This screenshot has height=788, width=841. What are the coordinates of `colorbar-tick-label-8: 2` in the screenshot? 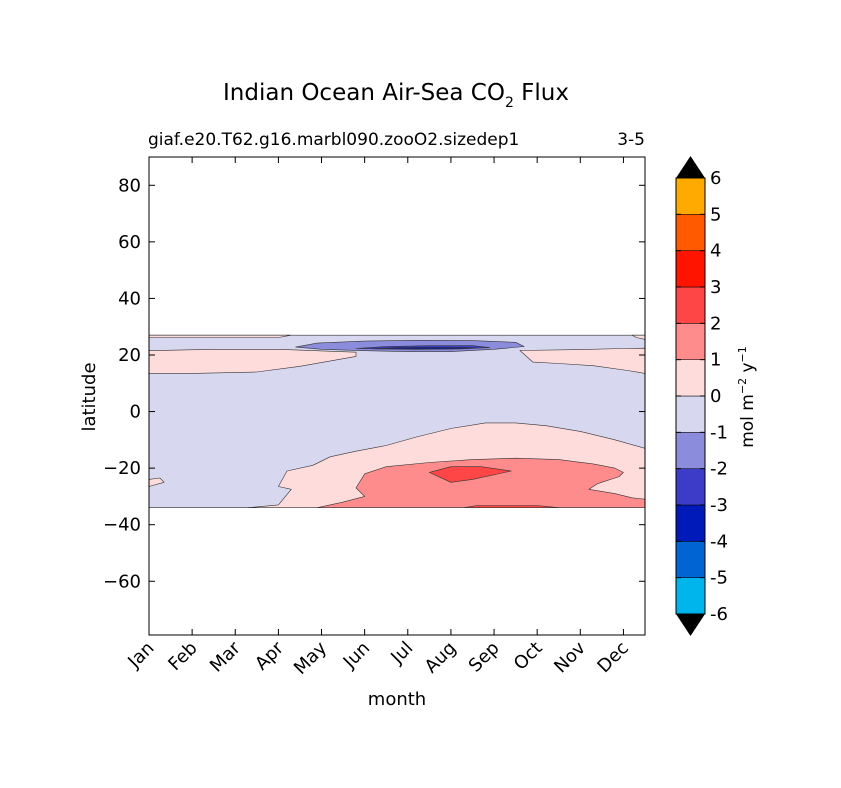 It's located at (715, 323).